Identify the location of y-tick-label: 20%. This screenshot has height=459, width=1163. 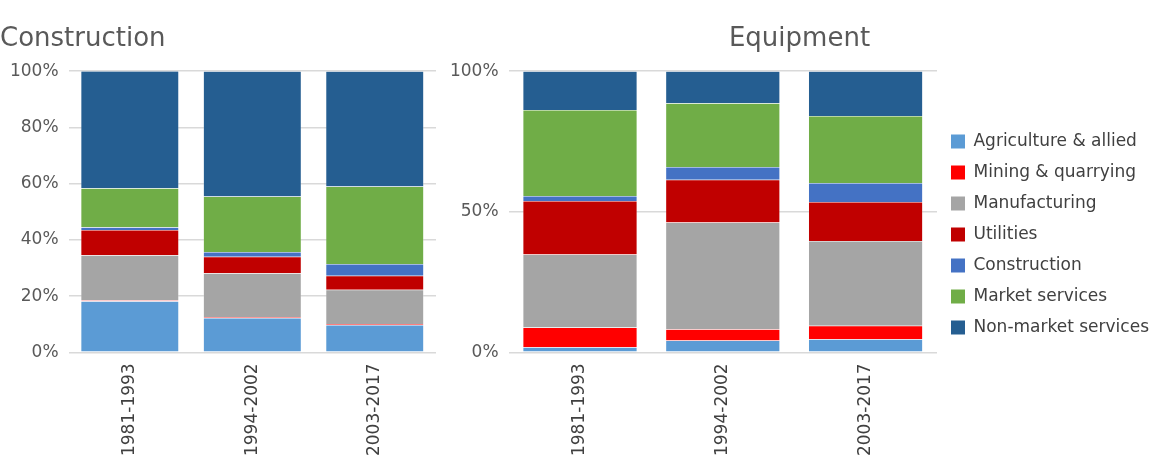
(39, 294).